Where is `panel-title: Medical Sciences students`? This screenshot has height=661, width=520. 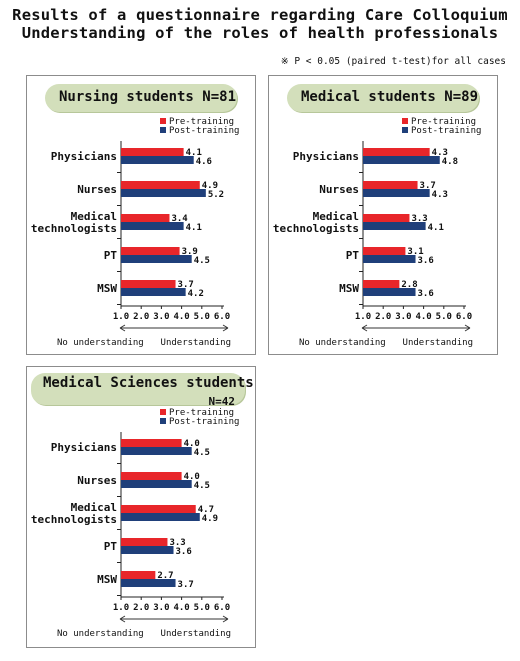 panel-title: Medical Sciences students is located at coordinates (148, 383).